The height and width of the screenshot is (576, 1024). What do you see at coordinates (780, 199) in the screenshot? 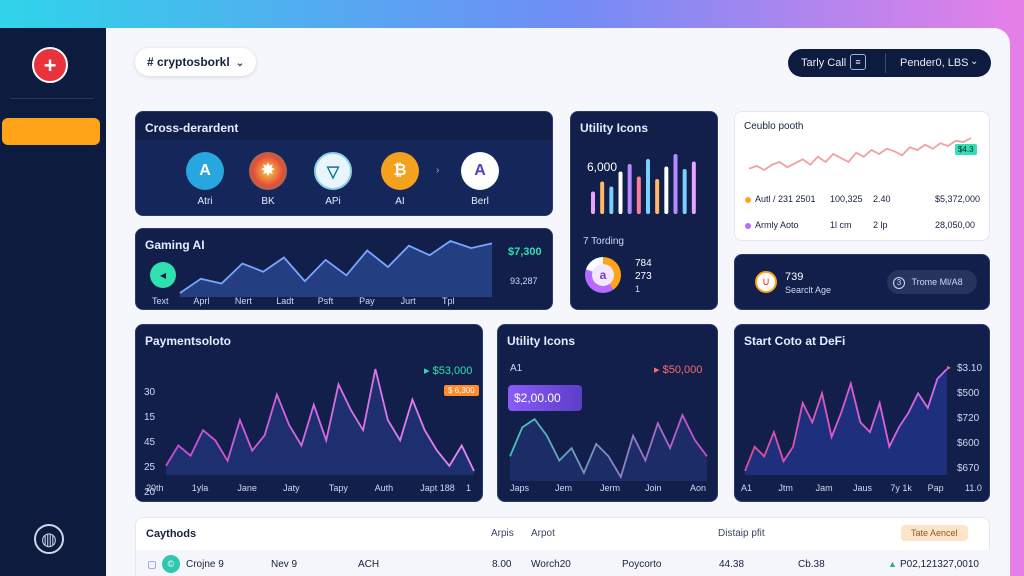
I see `growth-row-name: Autl / 231 2501` at bounding box center [780, 199].